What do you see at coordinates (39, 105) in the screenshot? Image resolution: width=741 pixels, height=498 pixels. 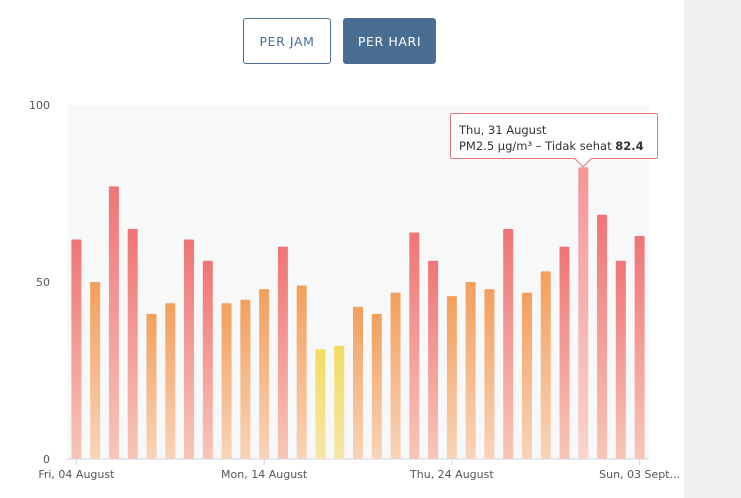 I see `y-tick-label: 100` at bounding box center [39, 105].